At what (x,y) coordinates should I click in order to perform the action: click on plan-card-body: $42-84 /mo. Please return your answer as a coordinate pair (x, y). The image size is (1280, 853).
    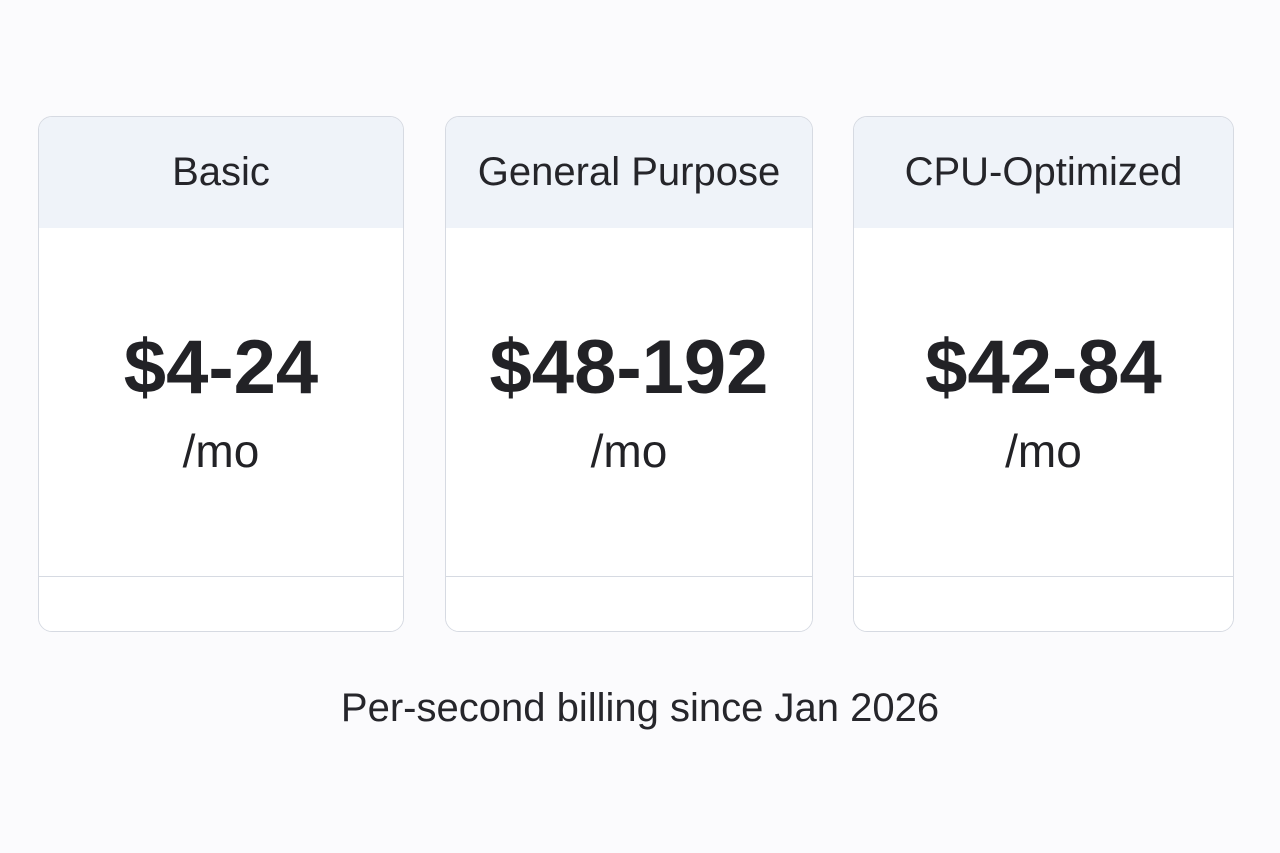
    Looking at the image, I should click on (1043, 402).